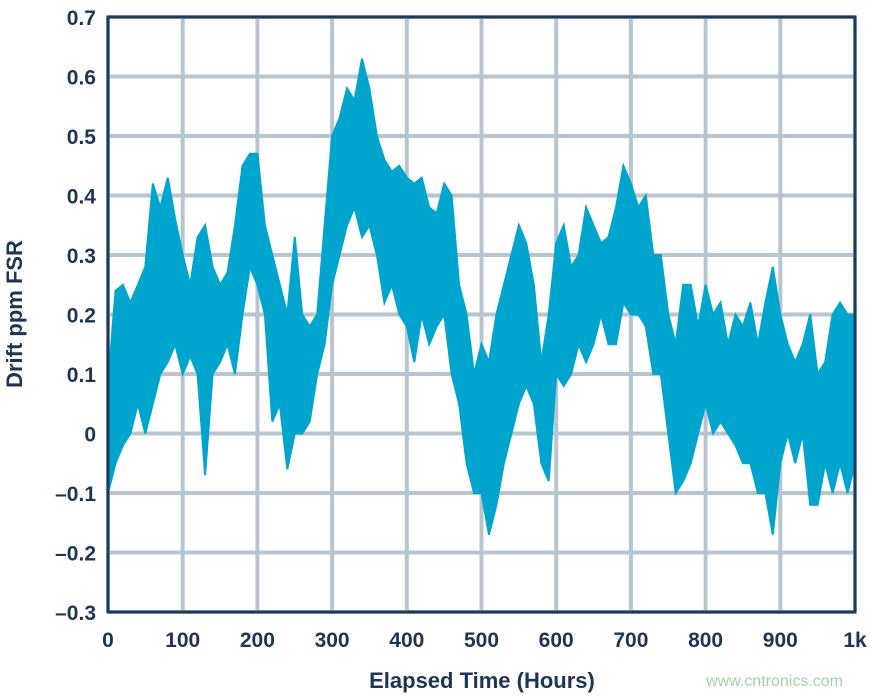 The image size is (873, 697). What do you see at coordinates (182, 640) in the screenshot?
I see `x-tick-label: 100` at bounding box center [182, 640].